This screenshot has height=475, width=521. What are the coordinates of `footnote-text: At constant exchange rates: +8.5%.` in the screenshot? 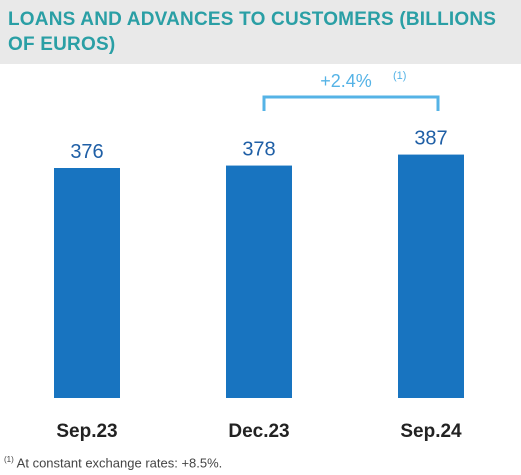 It's located at (118, 463).